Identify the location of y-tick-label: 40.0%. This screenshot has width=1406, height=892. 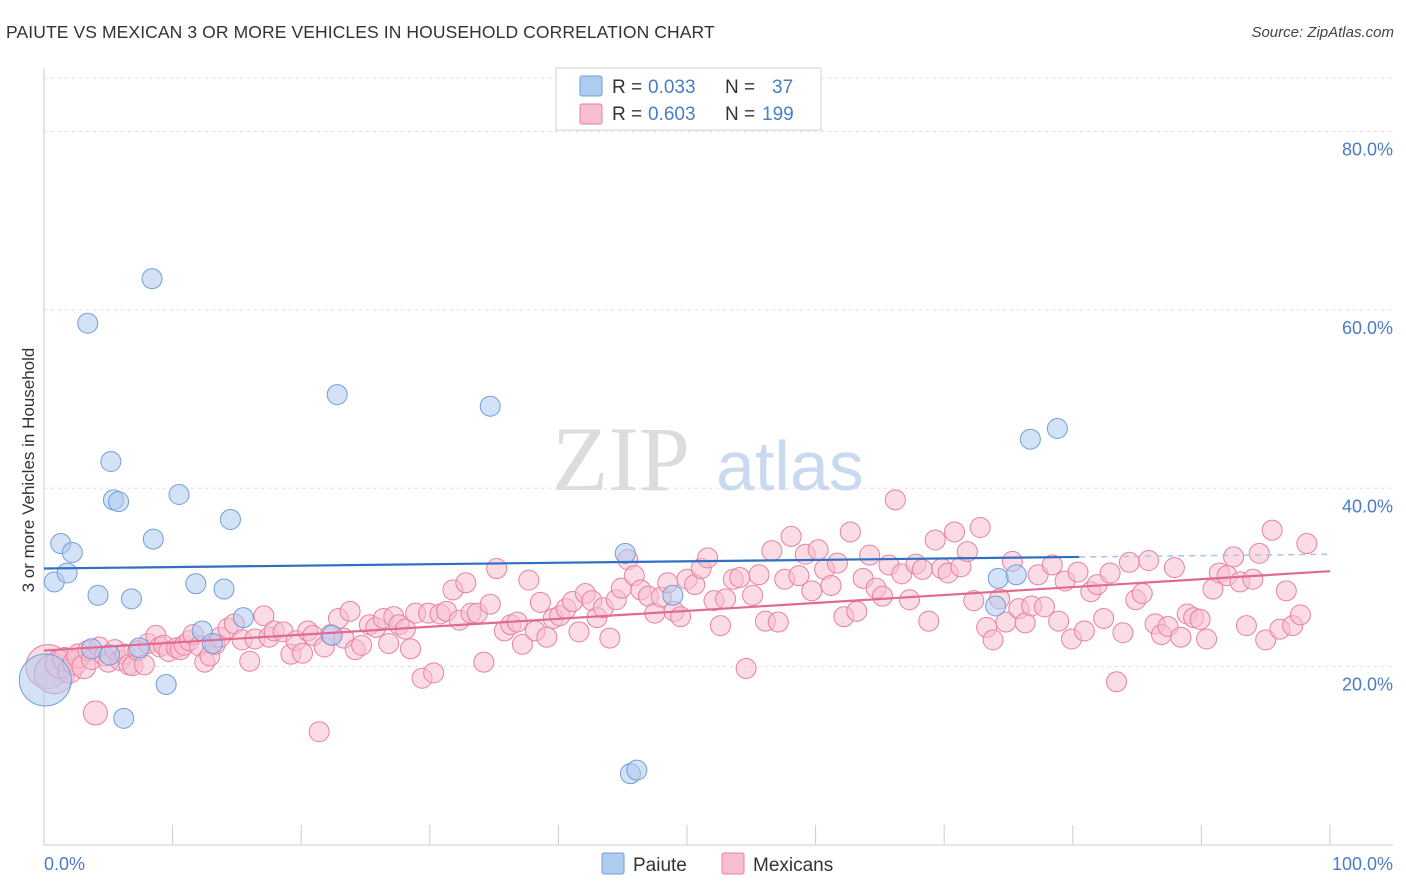
(1367, 506).